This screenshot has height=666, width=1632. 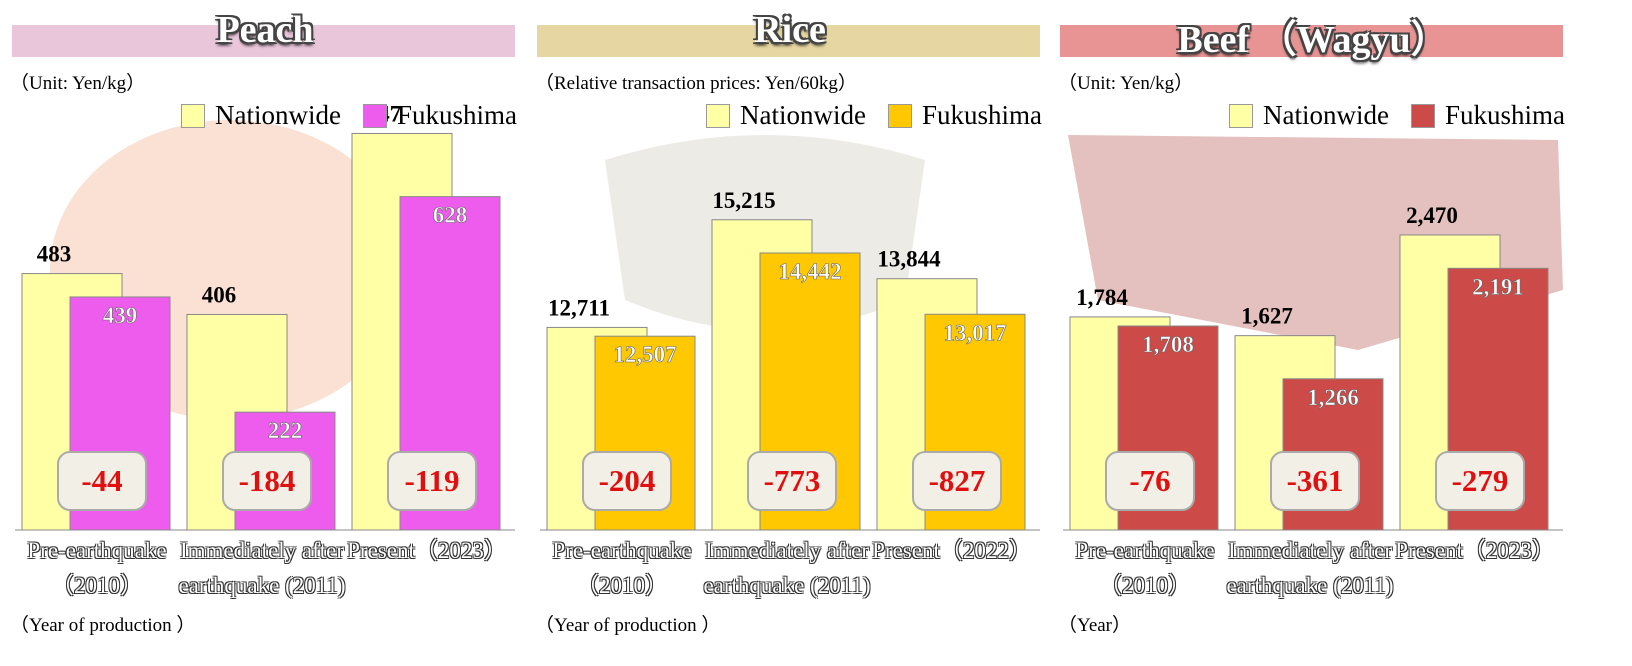 What do you see at coordinates (265, 30) in the screenshot?
I see `chart-title: Peach` at bounding box center [265, 30].